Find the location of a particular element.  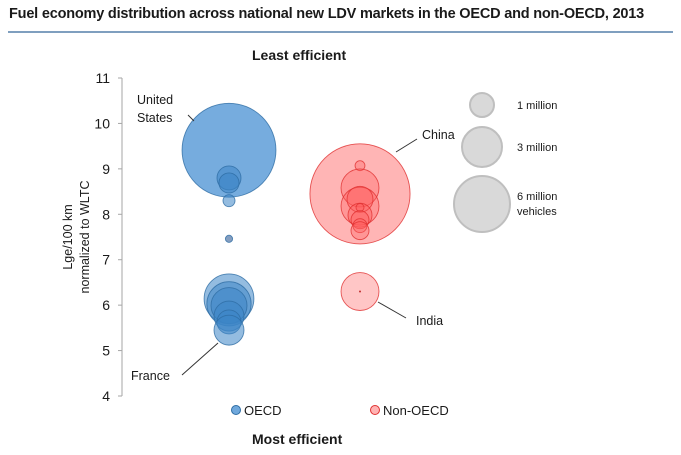

callout-united-states-line2: States is located at coordinates (154, 118).